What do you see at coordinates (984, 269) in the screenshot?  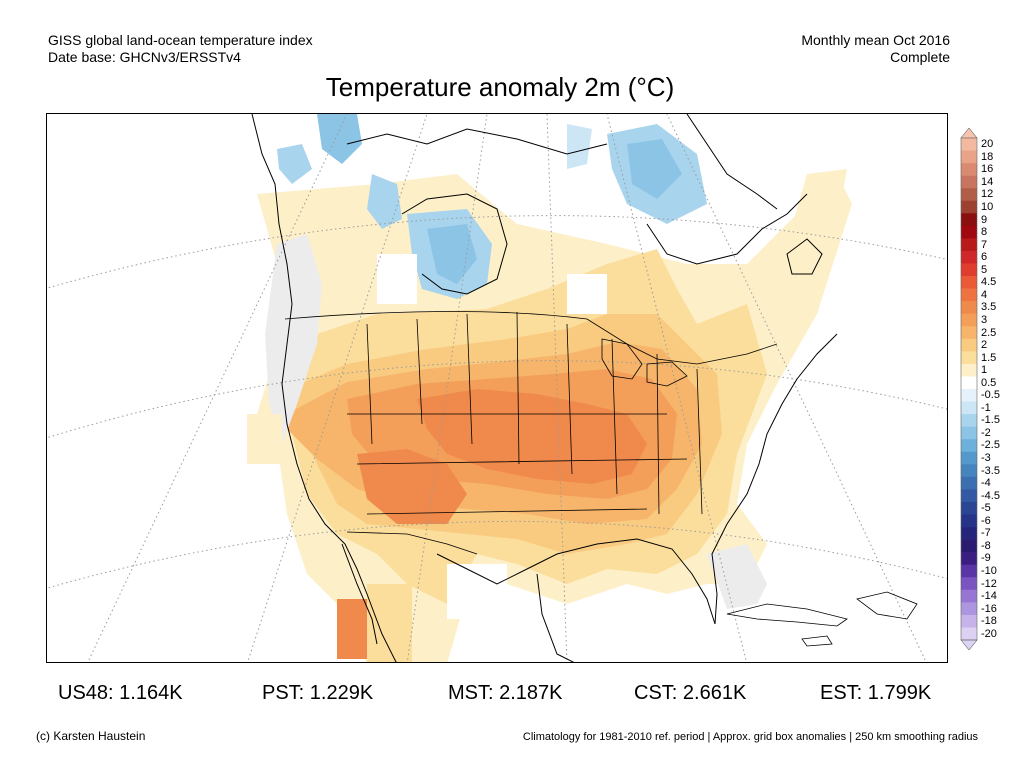 I see `colorbar-tick-label: 5` at bounding box center [984, 269].